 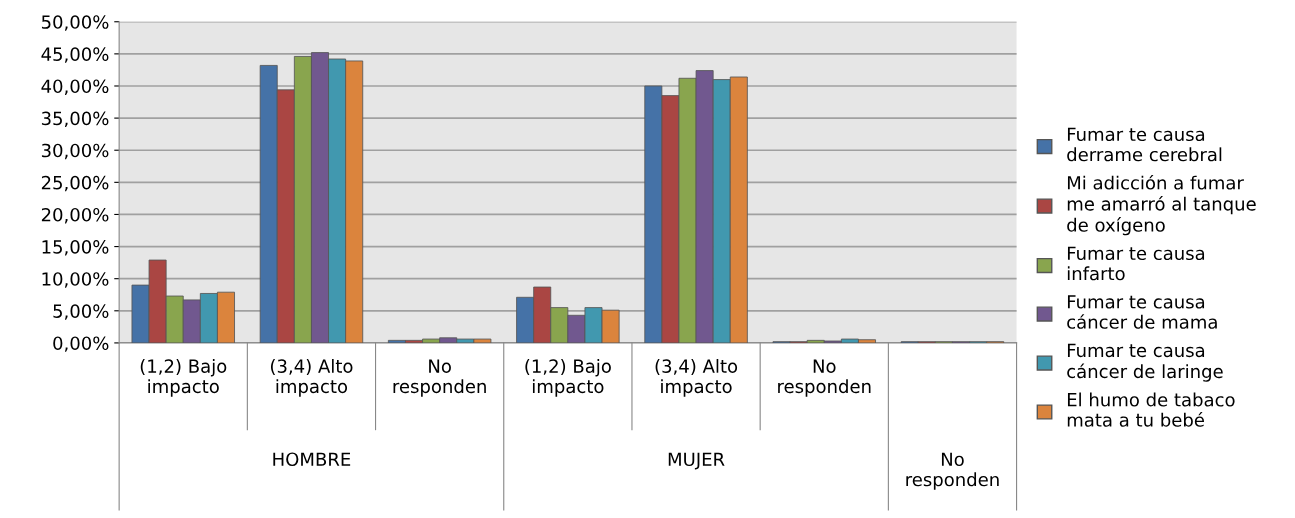 What do you see at coordinates (81, 344) in the screenshot?
I see `y-tick-label: 0,00%` at bounding box center [81, 344].